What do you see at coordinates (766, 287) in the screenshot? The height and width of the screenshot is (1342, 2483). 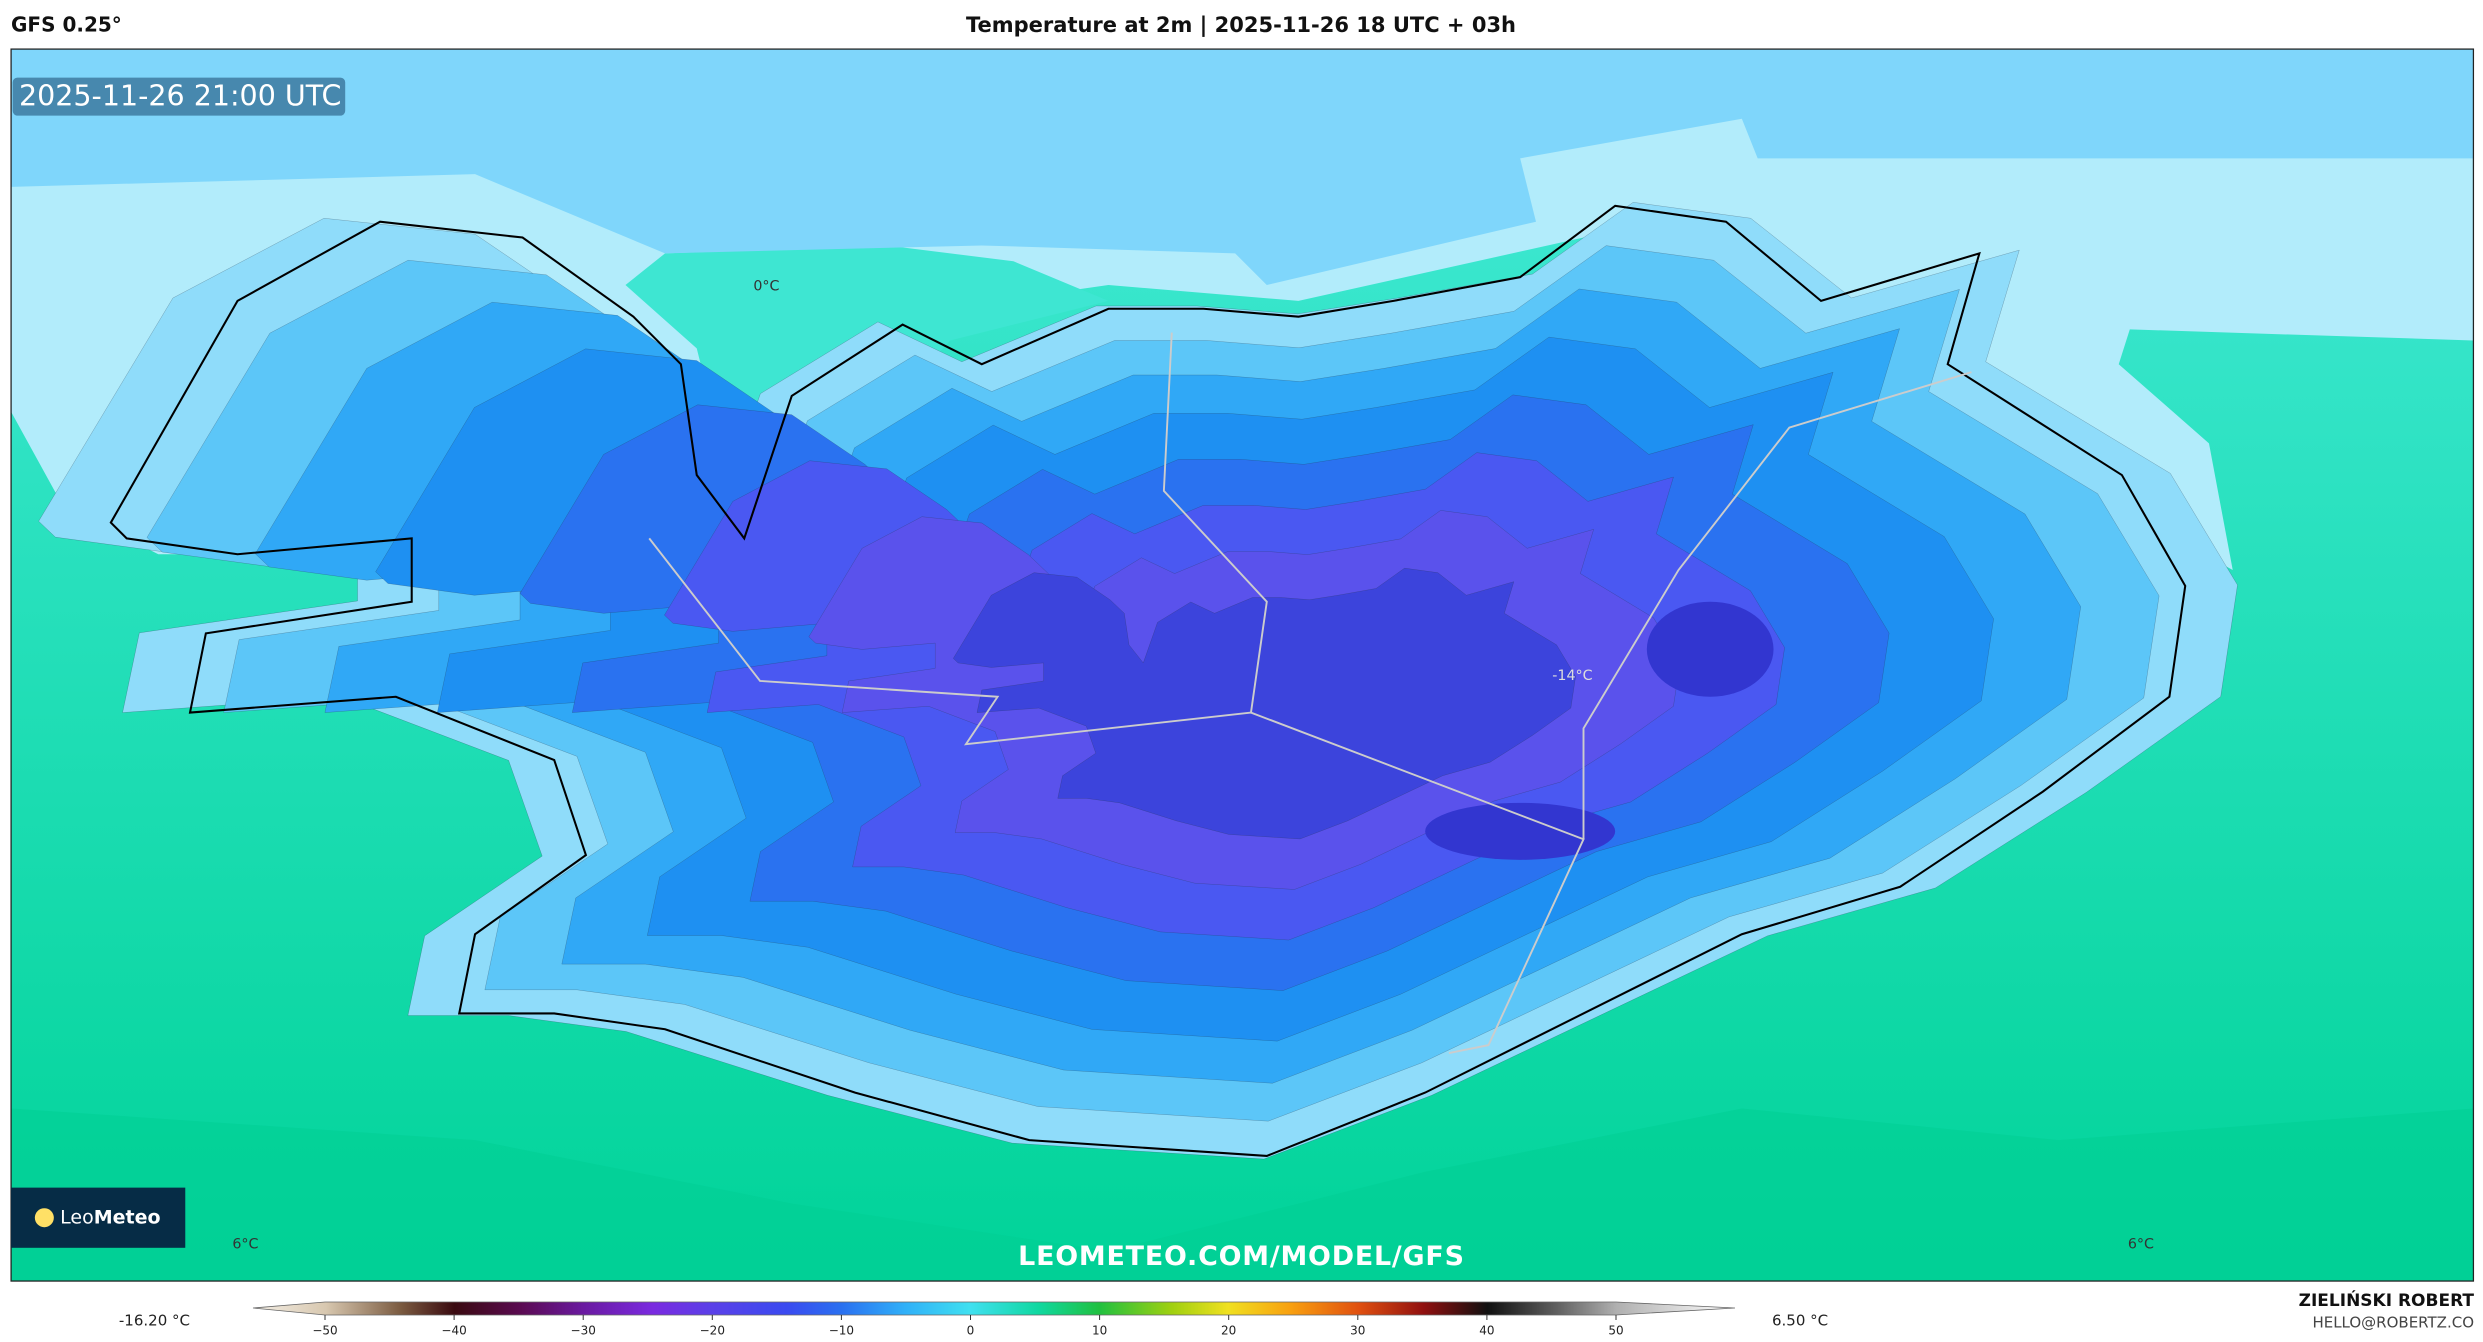 I see `contour-label: 0°C` at bounding box center [766, 287].